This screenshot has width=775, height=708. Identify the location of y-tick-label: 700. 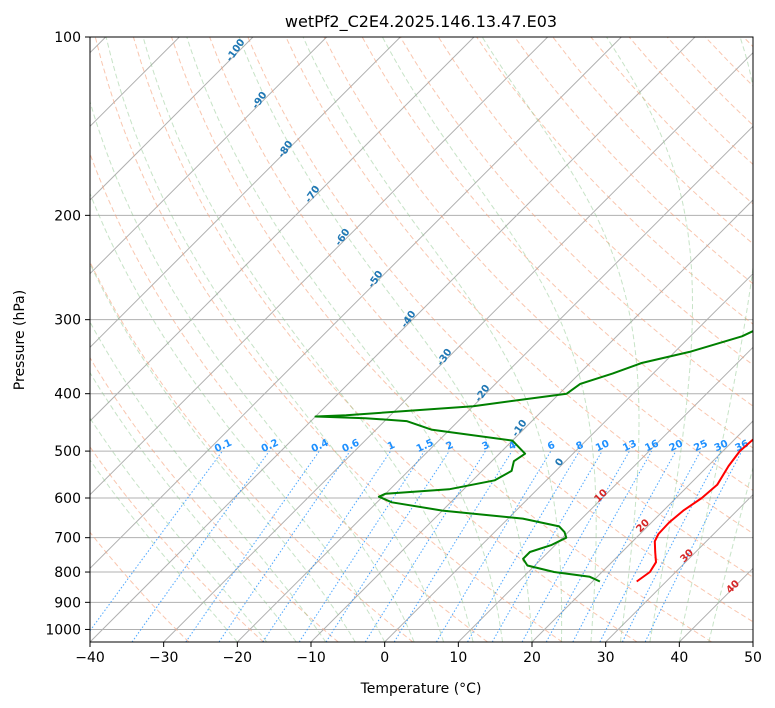
(67, 539).